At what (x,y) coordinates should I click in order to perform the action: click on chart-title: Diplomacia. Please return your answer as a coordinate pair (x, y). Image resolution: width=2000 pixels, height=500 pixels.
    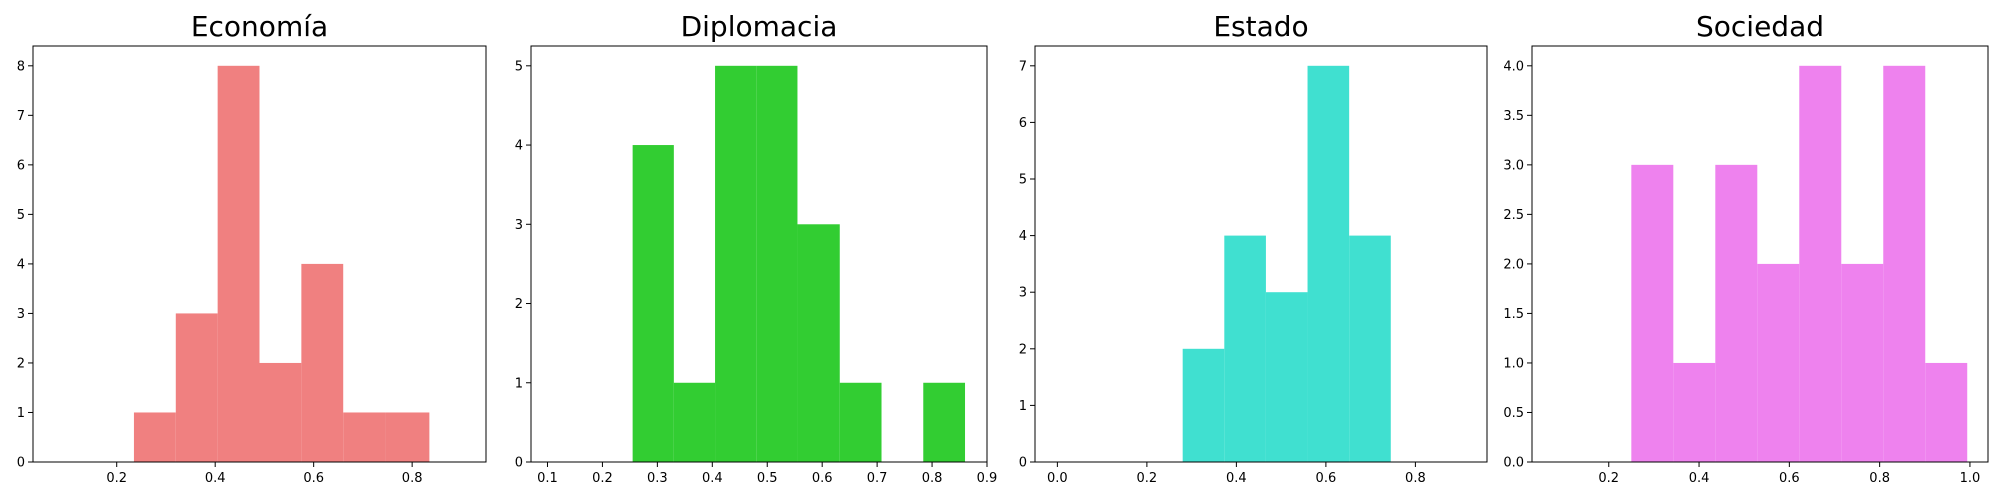
    Looking at the image, I should click on (759, 26).